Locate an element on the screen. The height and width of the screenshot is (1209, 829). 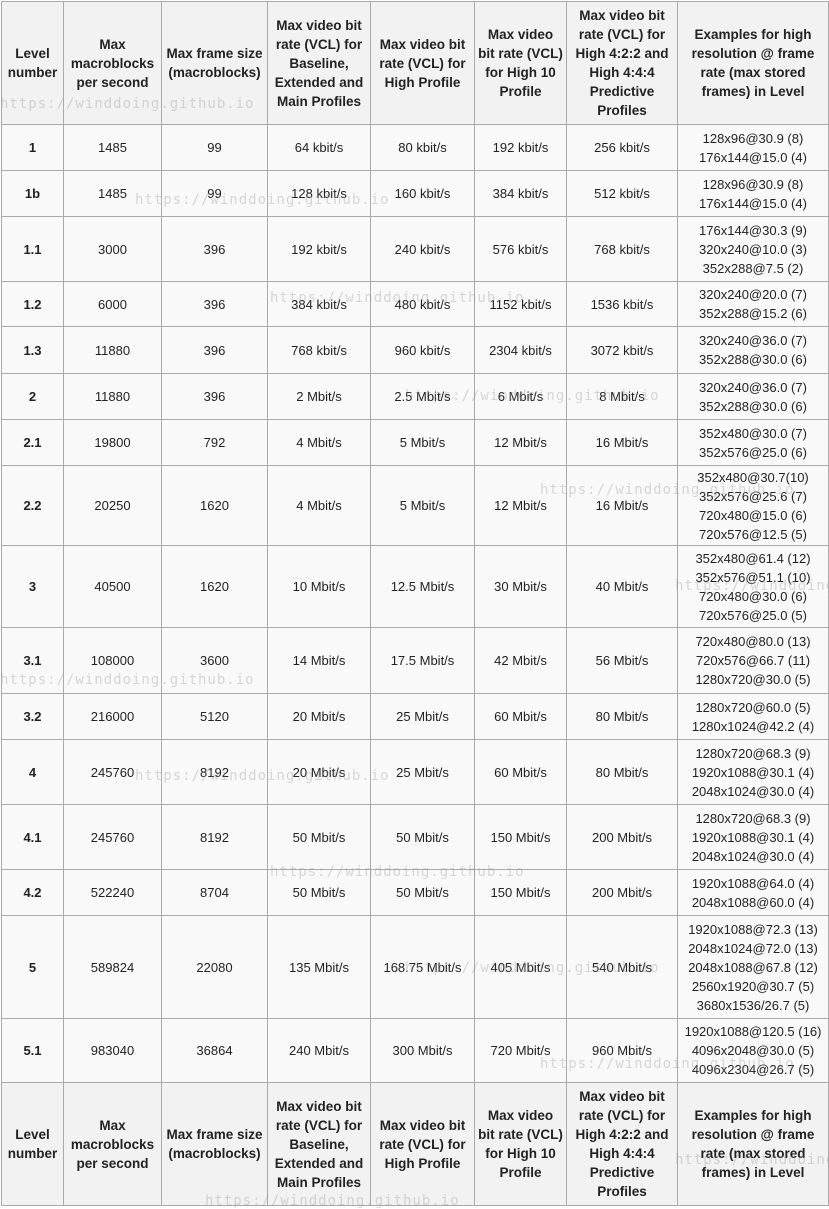
cell-max-macroblocks-per-second: 11880 is located at coordinates (112, 350).